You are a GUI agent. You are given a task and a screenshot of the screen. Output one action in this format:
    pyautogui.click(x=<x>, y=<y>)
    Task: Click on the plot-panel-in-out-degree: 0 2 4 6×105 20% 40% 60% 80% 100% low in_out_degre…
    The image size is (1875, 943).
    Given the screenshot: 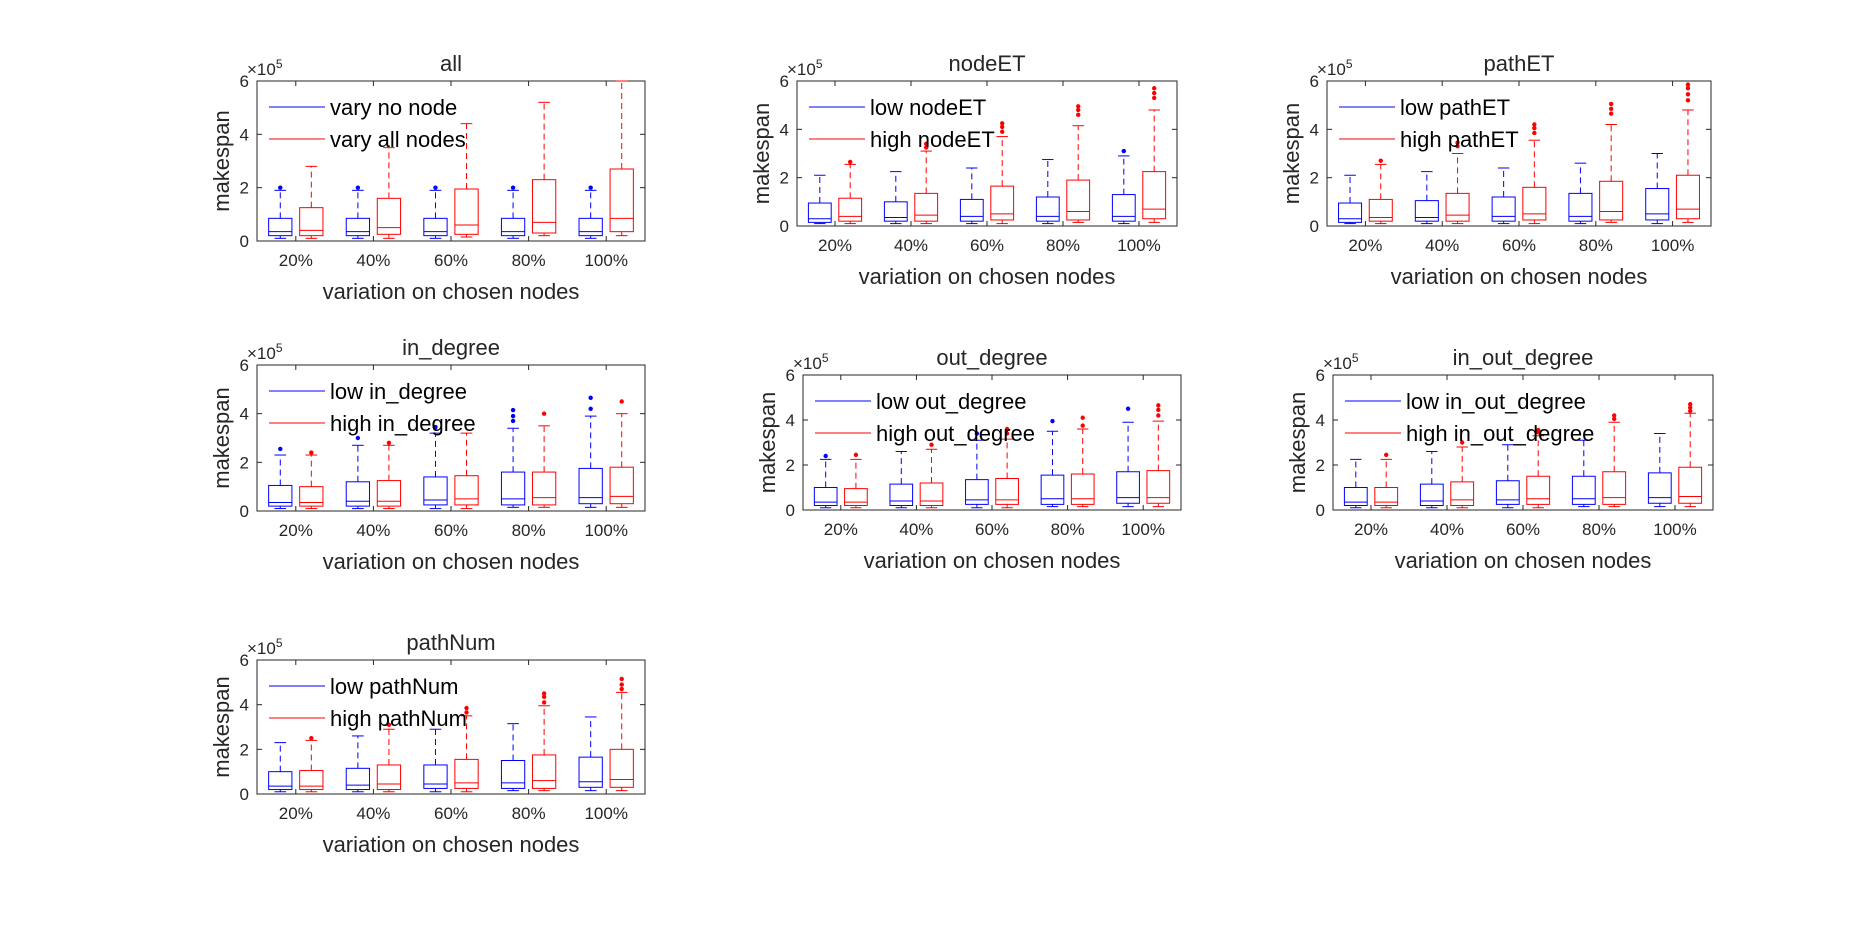 What is the action you would take?
    pyautogui.click(x=1499, y=459)
    